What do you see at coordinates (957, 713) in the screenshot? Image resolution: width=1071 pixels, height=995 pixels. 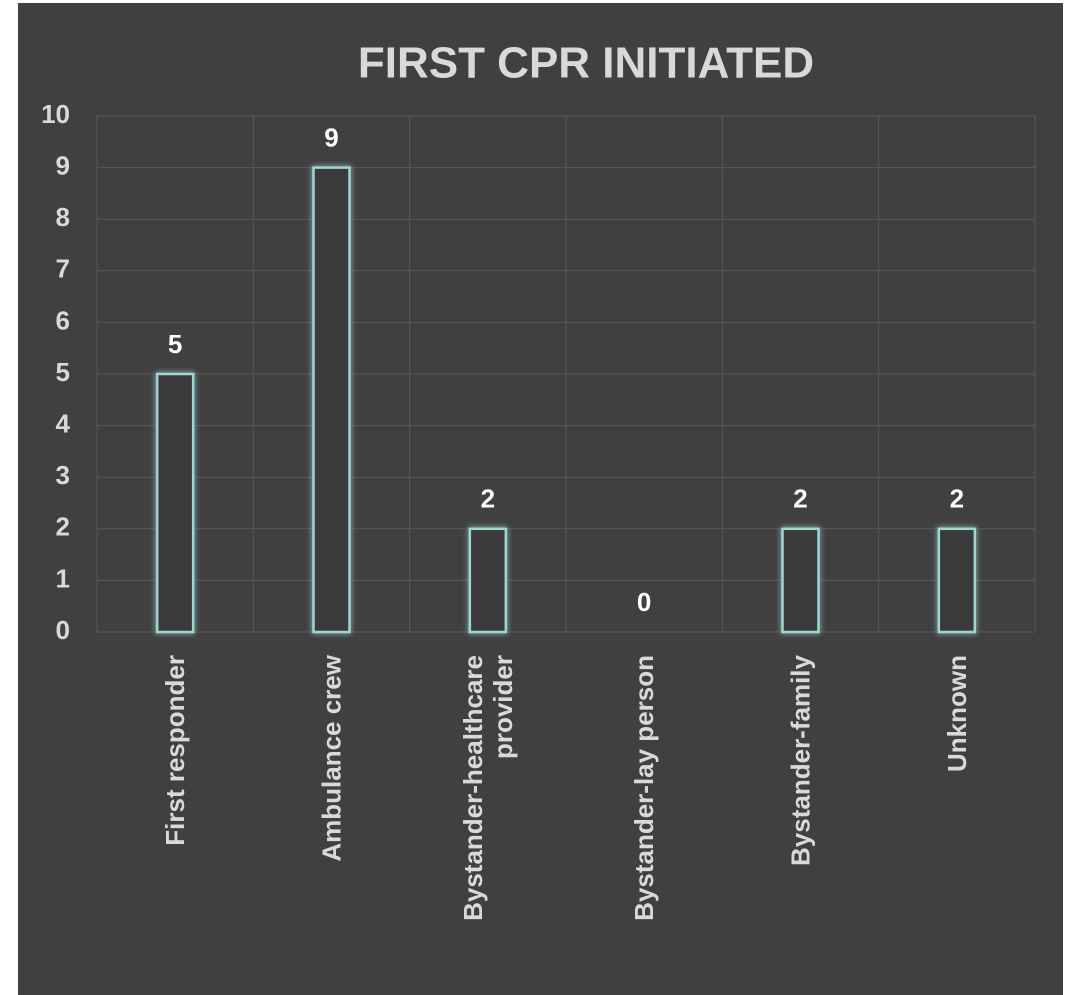 I see `x-tick-label: Unknown` at bounding box center [957, 713].